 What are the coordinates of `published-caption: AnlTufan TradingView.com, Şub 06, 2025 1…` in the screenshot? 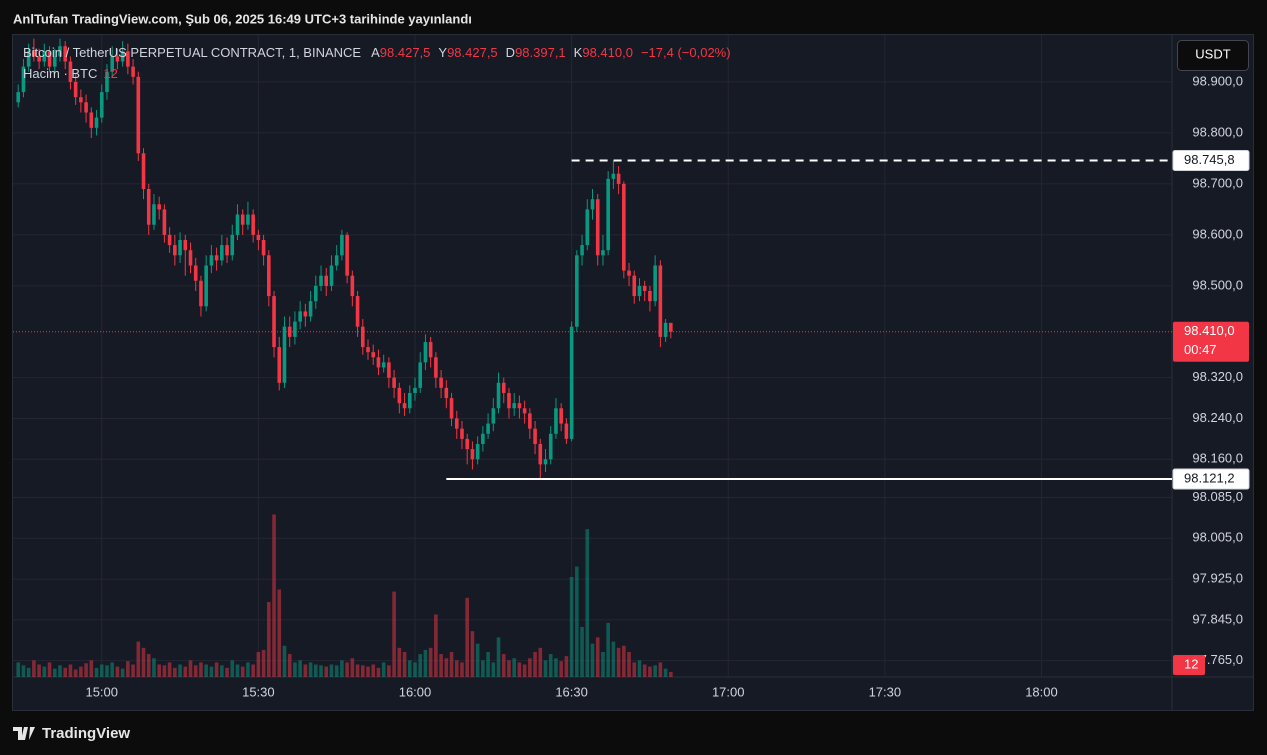 It's located at (242, 18).